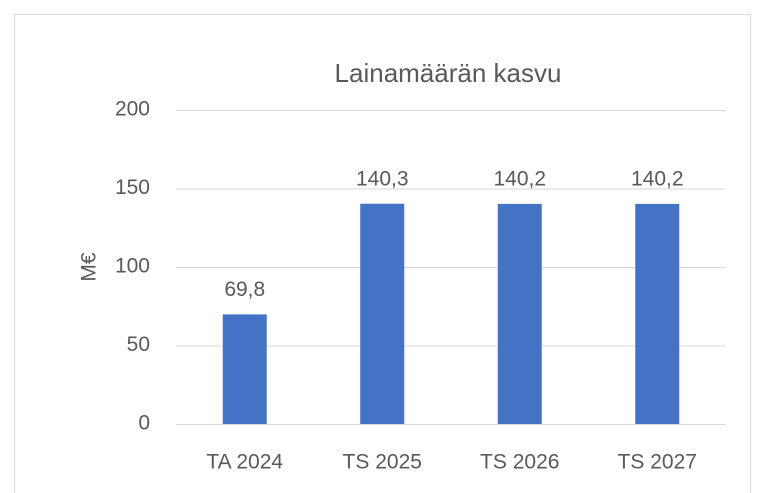 This screenshot has width=762, height=493. What do you see at coordinates (657, 462) in the screenshot?
I see `x-tick-label: TS 2027` at bounding box center [657, 462].